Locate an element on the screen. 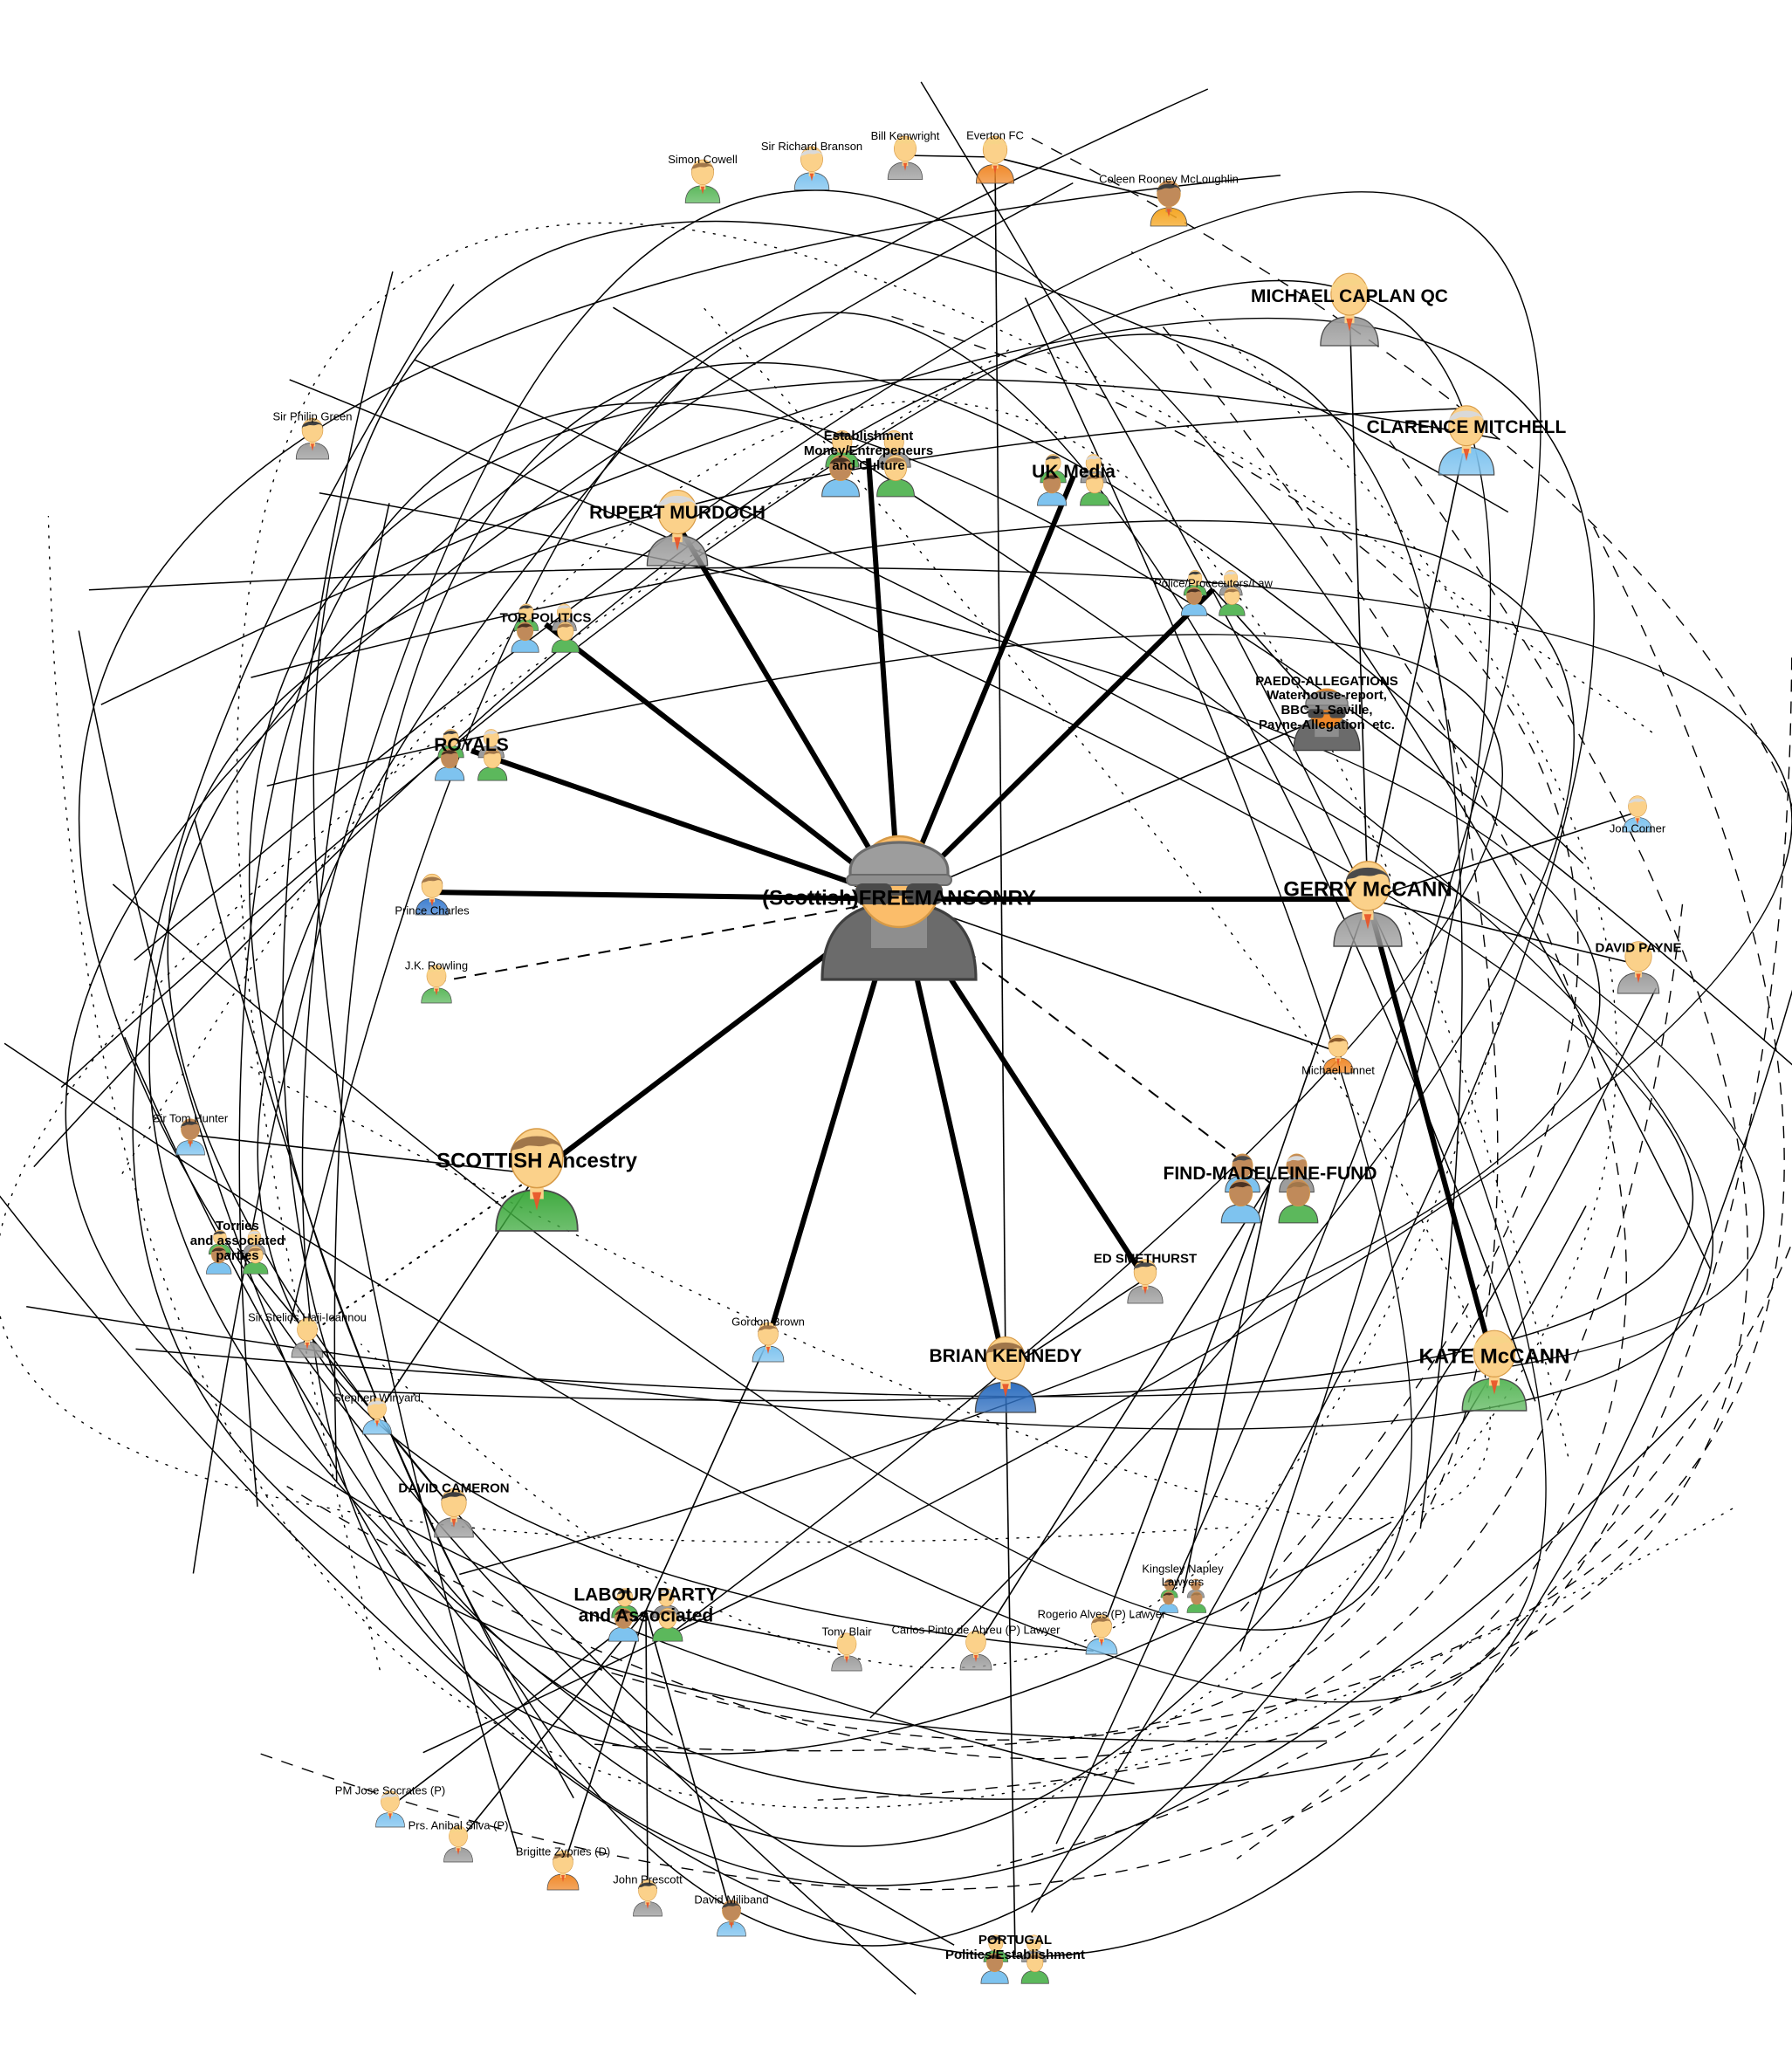 This screenshot has height=2068, width=1792. node-avatar-brigitte-zypries is located at coordinates (563, 1868).